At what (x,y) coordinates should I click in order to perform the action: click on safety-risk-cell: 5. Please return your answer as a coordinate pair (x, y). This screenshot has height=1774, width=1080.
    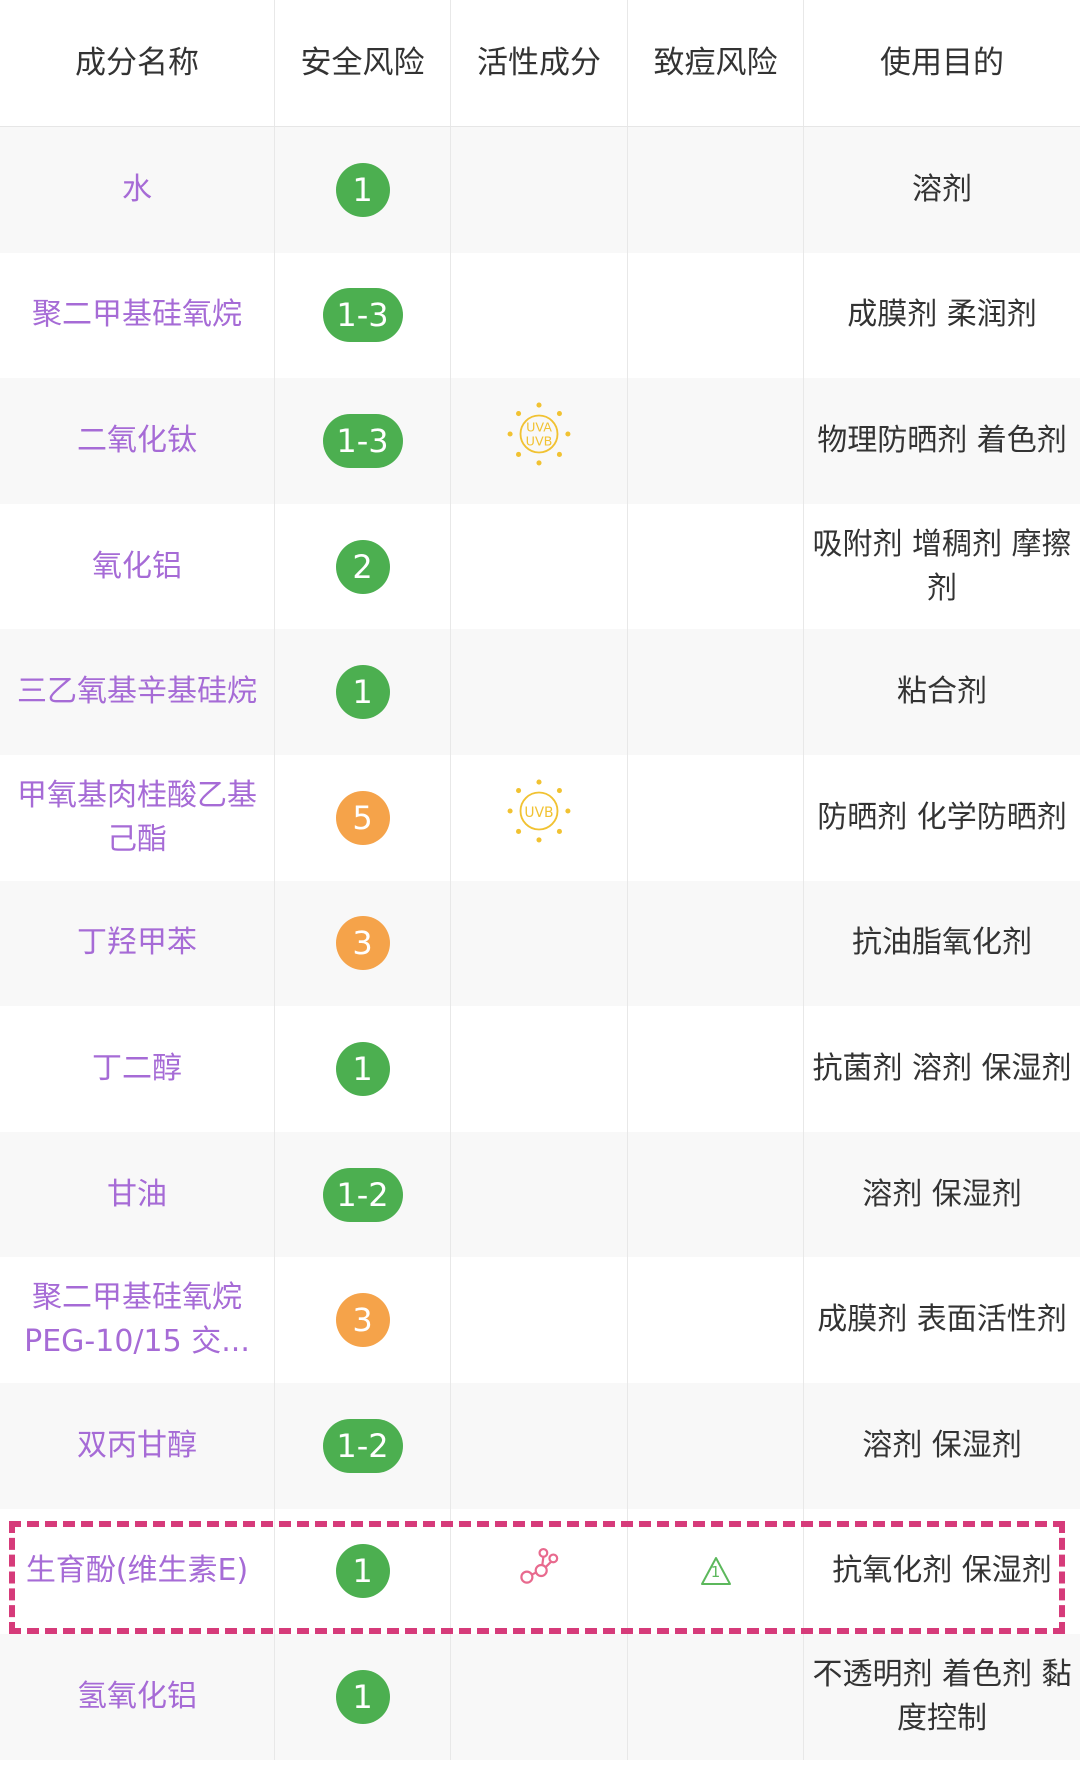
    Looking at the image, I should click on (363, 817).